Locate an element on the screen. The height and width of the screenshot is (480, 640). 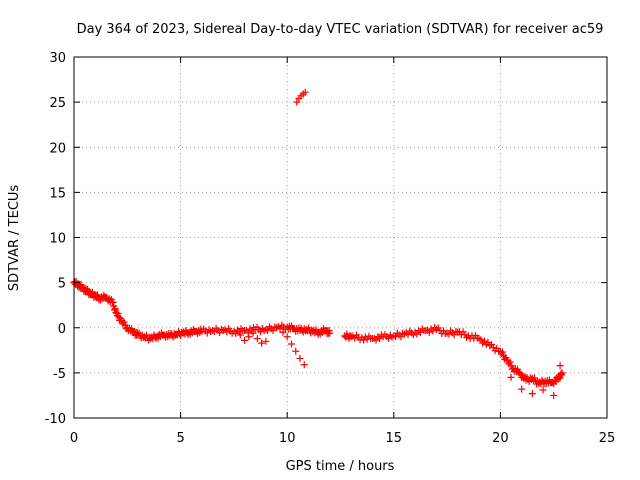
y-tick-label: 10 is located at coordinates (57, 239).